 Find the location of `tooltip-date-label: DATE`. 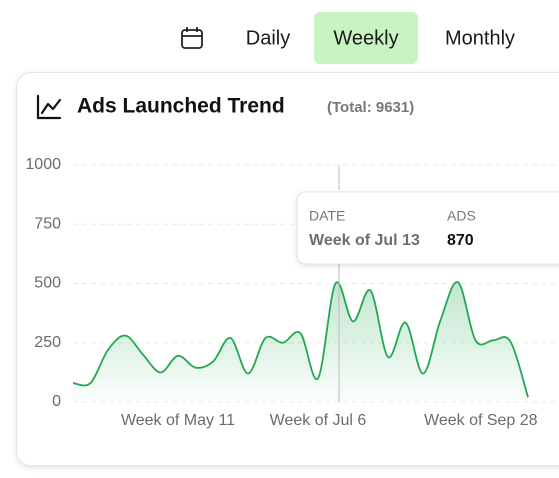

tooltip-date-label: DATE is located at coordinates (327, 216).